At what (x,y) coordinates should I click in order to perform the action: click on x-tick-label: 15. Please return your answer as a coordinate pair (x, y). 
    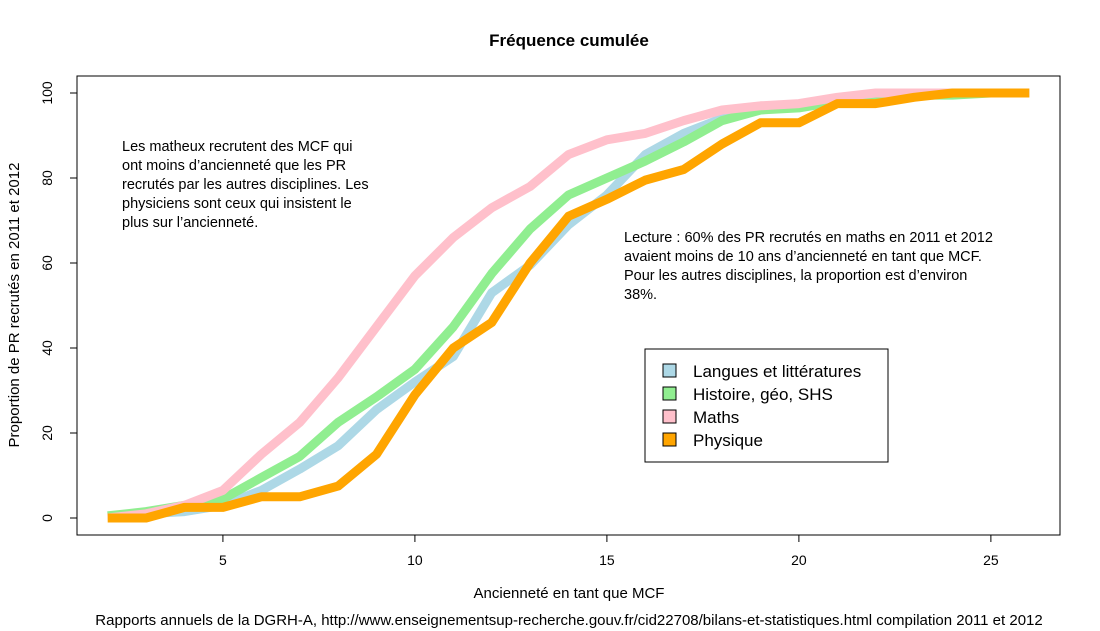
    Looking at the image, I should click on (607, 560).